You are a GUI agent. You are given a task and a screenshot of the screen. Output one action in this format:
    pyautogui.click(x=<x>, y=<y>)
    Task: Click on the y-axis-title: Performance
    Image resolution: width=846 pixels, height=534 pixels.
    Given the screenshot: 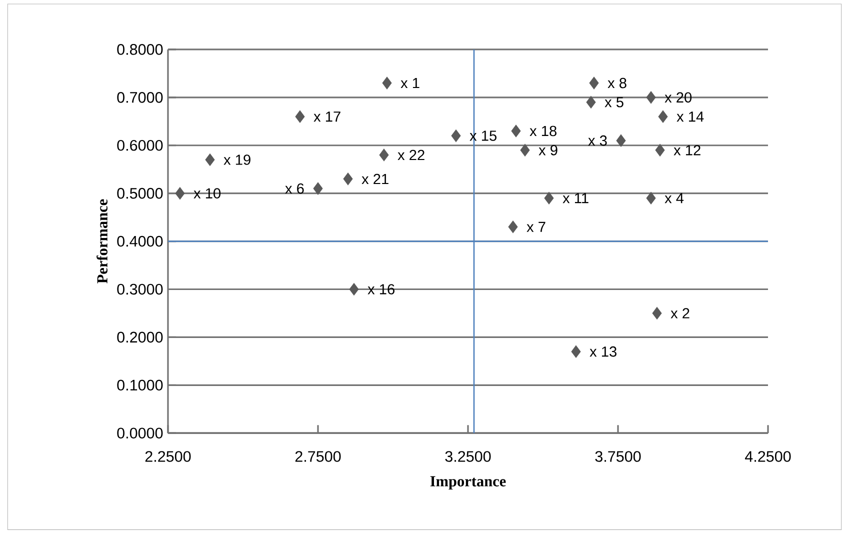 What is the action you would take?
    pyautogui.click(x=102, y=241)
    